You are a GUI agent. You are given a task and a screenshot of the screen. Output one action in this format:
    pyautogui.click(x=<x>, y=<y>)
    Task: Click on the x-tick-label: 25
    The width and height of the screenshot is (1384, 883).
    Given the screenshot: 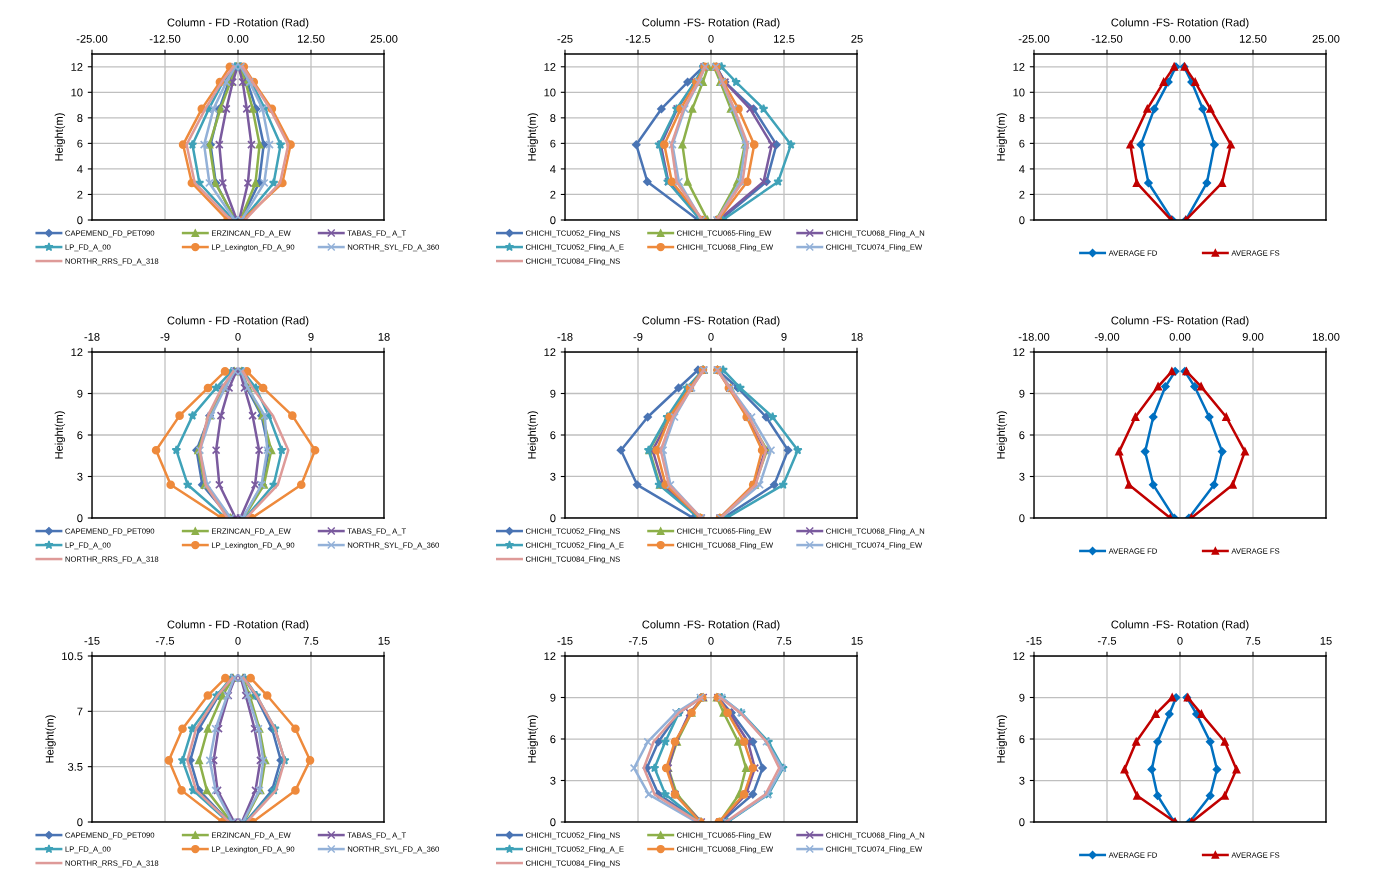 What is the action you would take?
    pyautogui.click(x=857, y=38)
    